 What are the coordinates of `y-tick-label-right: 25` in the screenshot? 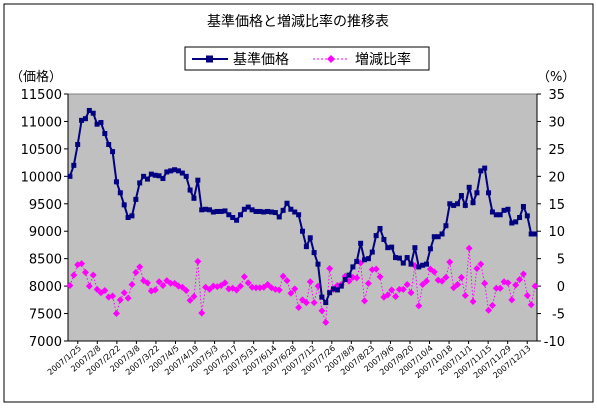 It's located at (556, 150).